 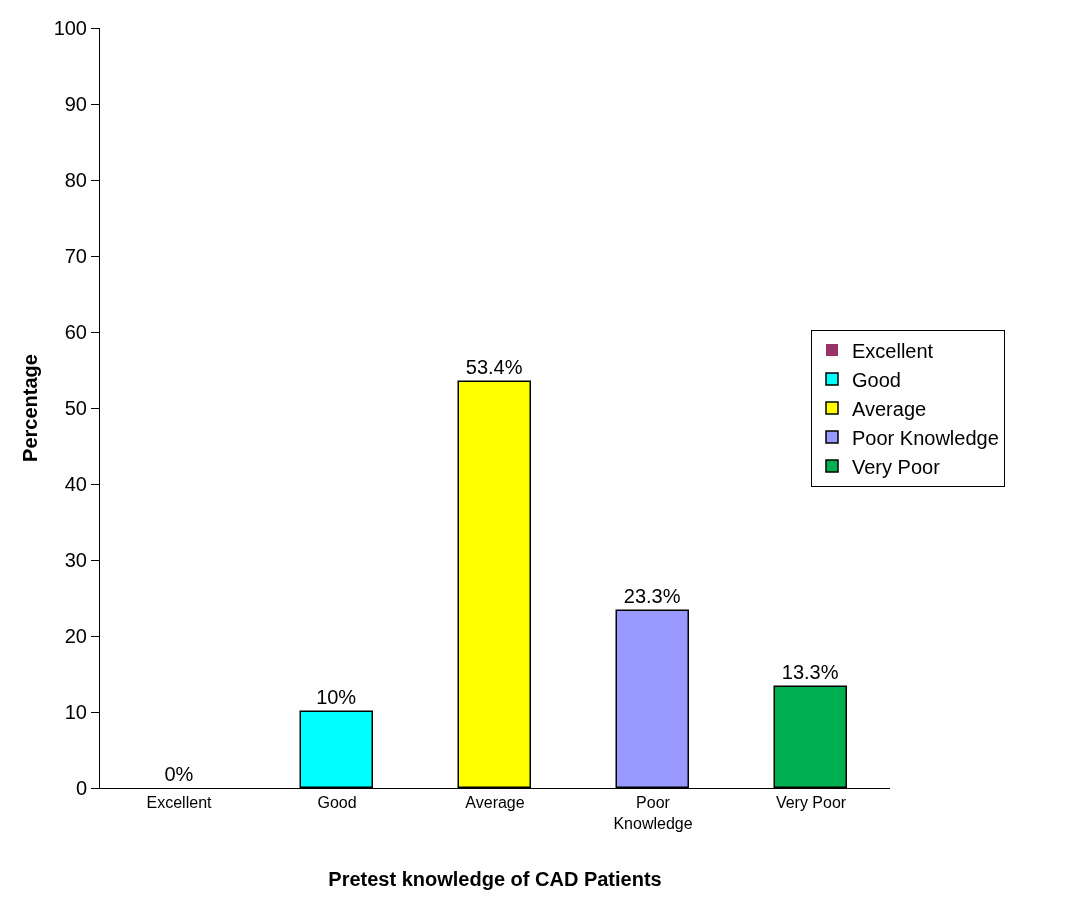 What do you see at coordinates (75, 256) in the screenshot?
I see `y-tick-label: 70` at bounding box center [75, 256].